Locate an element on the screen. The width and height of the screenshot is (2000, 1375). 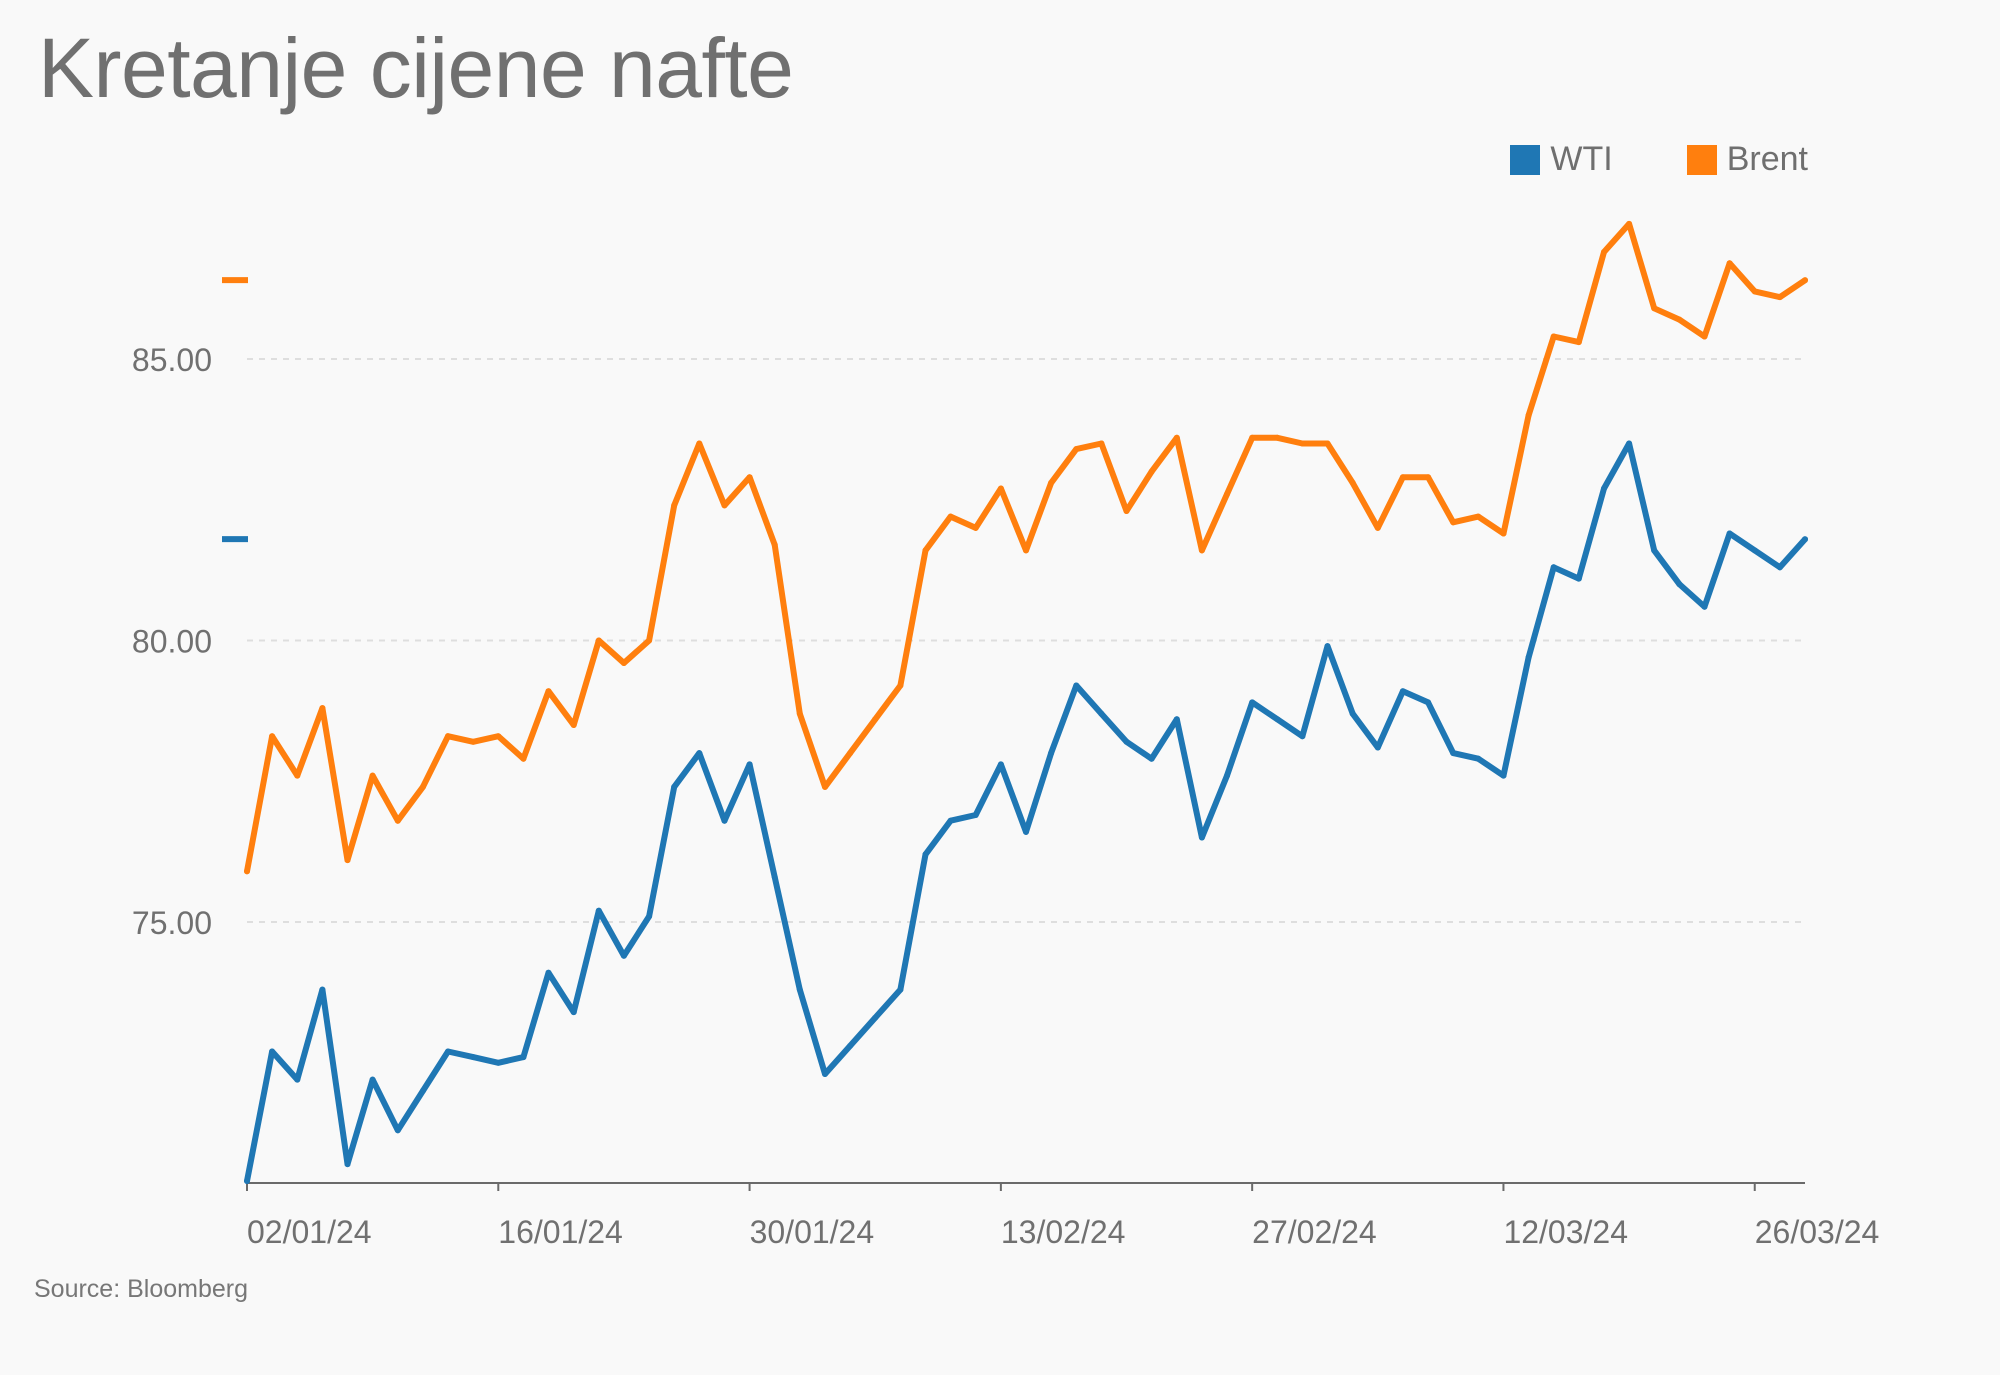
x-tick-label: 26/03/24 is located at coordinates (1817, 1232).